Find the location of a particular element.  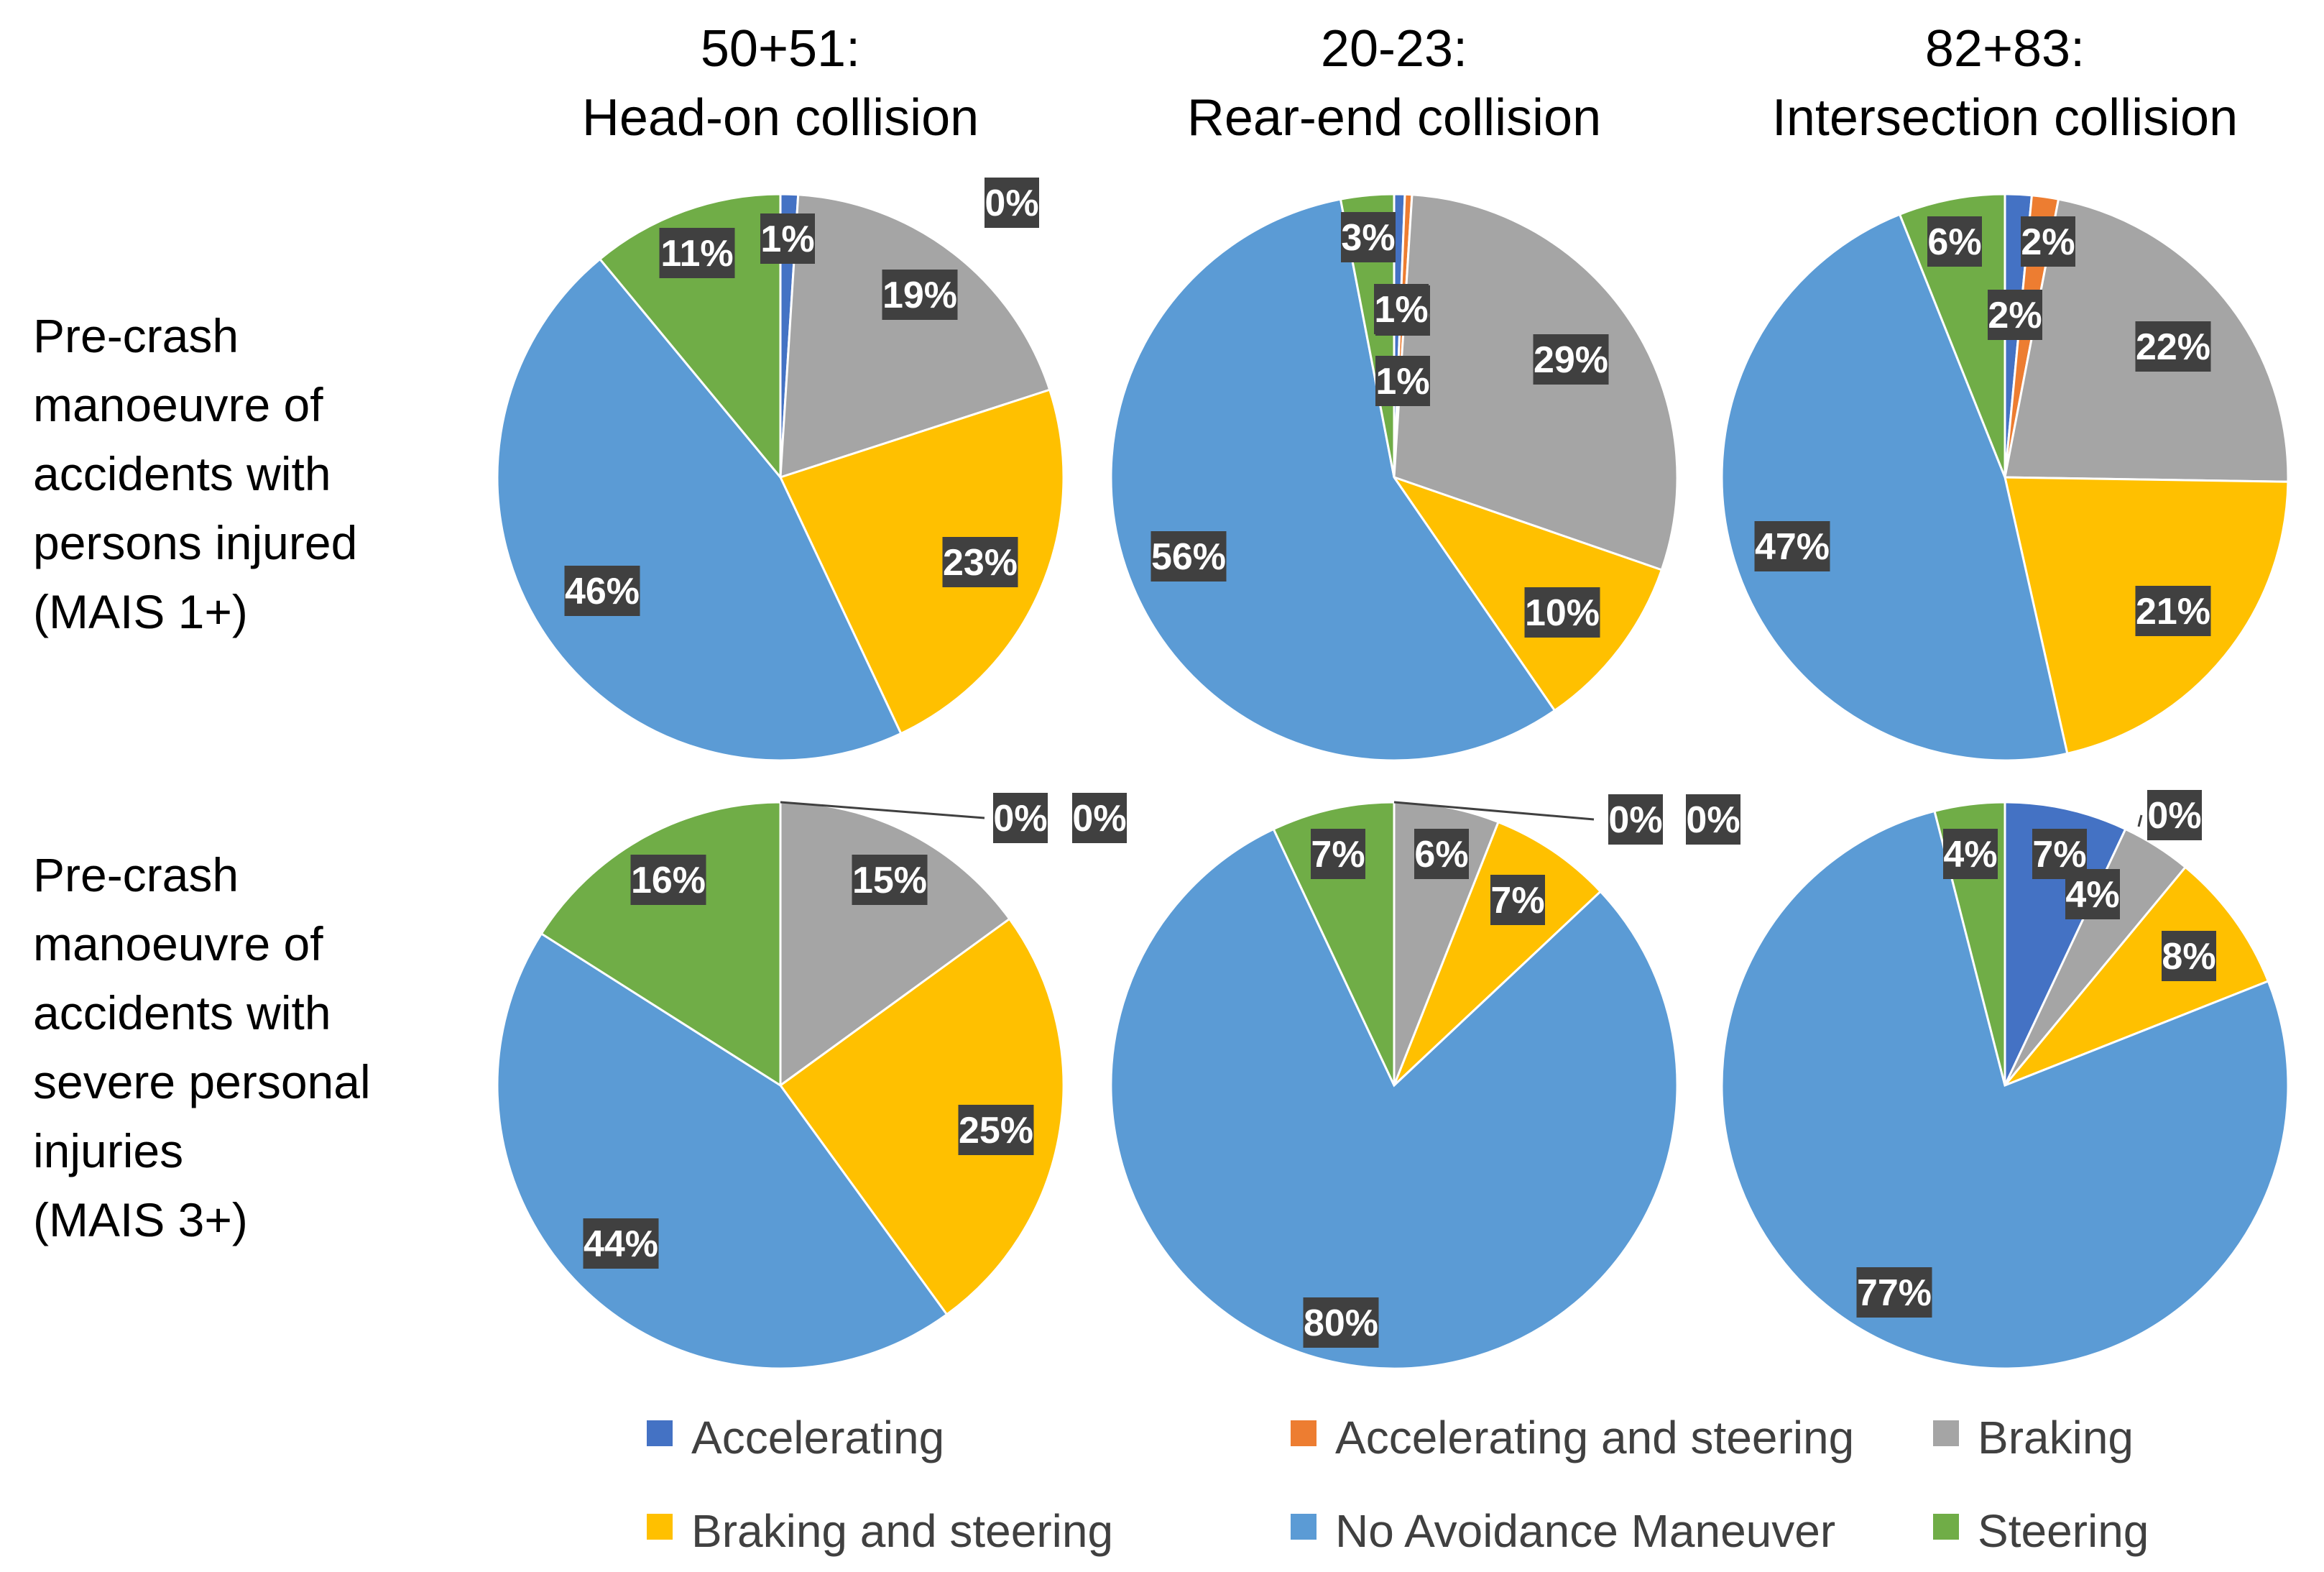

data-label-braking-and-steering: 21% is located at coordinates (2173, 612).